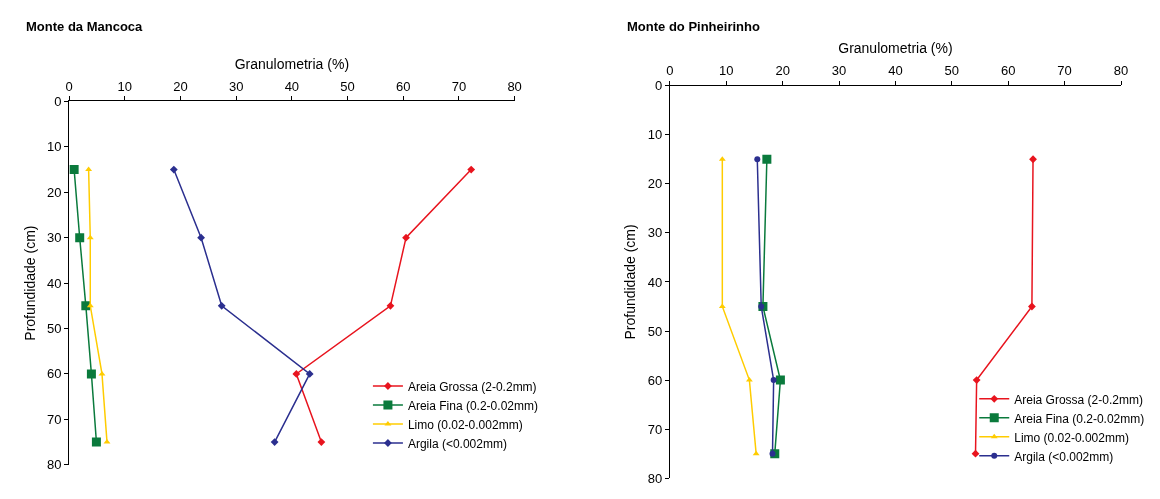 The height and width of the screenshot is (499, 1160). Describe the element at coordinates (693, 26) in the screenshot. I see `chart-title: Monte do Pinheirinho` at that location.